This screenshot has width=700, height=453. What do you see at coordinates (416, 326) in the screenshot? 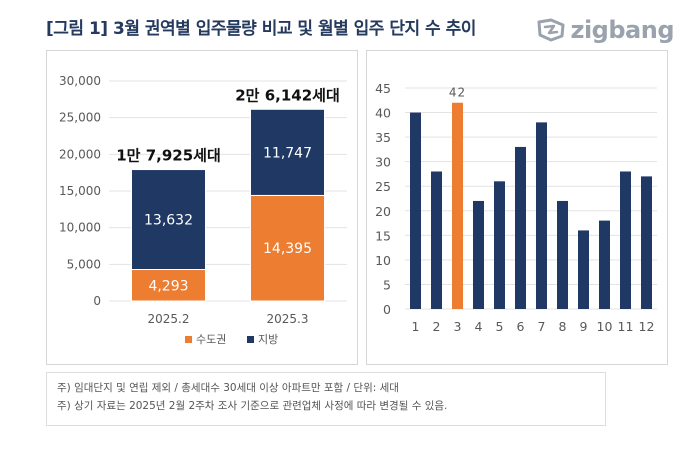
I see `x-tick-label: 1` at bounding box center [416, 326].